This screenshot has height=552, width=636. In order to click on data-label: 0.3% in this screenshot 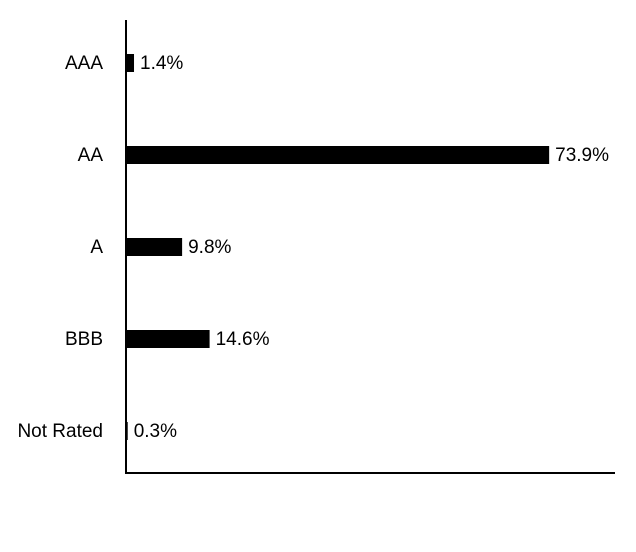, I will do `click(155, 431)`.